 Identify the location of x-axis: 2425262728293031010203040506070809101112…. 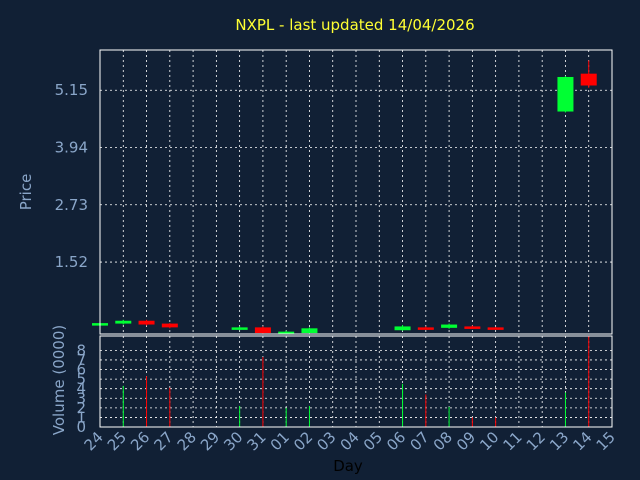
(350, 441).